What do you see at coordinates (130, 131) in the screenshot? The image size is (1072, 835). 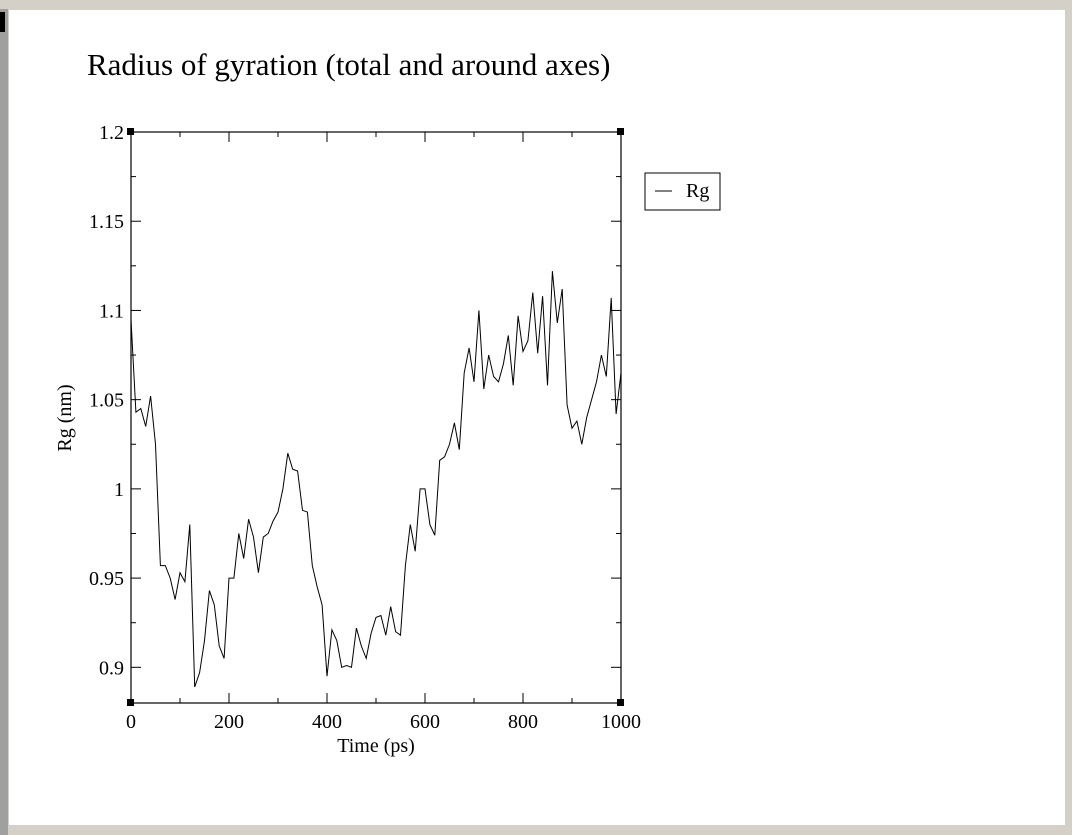 I see `handle` at bounding box center [130, 131].